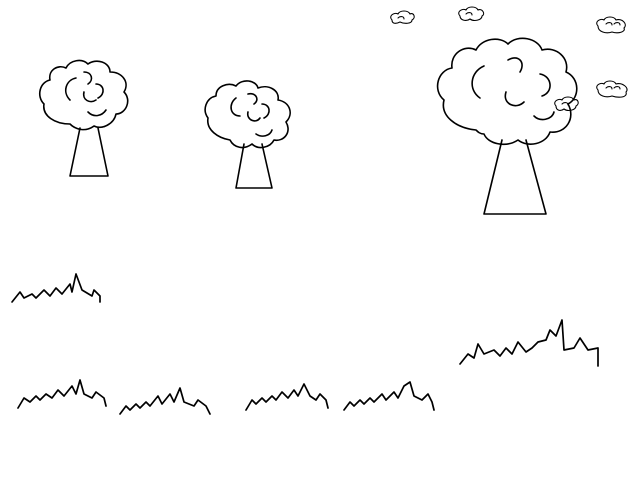 Image resolution: width=640 pixels, height=480 pixels. What do you see at coordinates (254, 166) in the screenshot?
I see `tree-2-trunk` at bounding box center [254, 166].